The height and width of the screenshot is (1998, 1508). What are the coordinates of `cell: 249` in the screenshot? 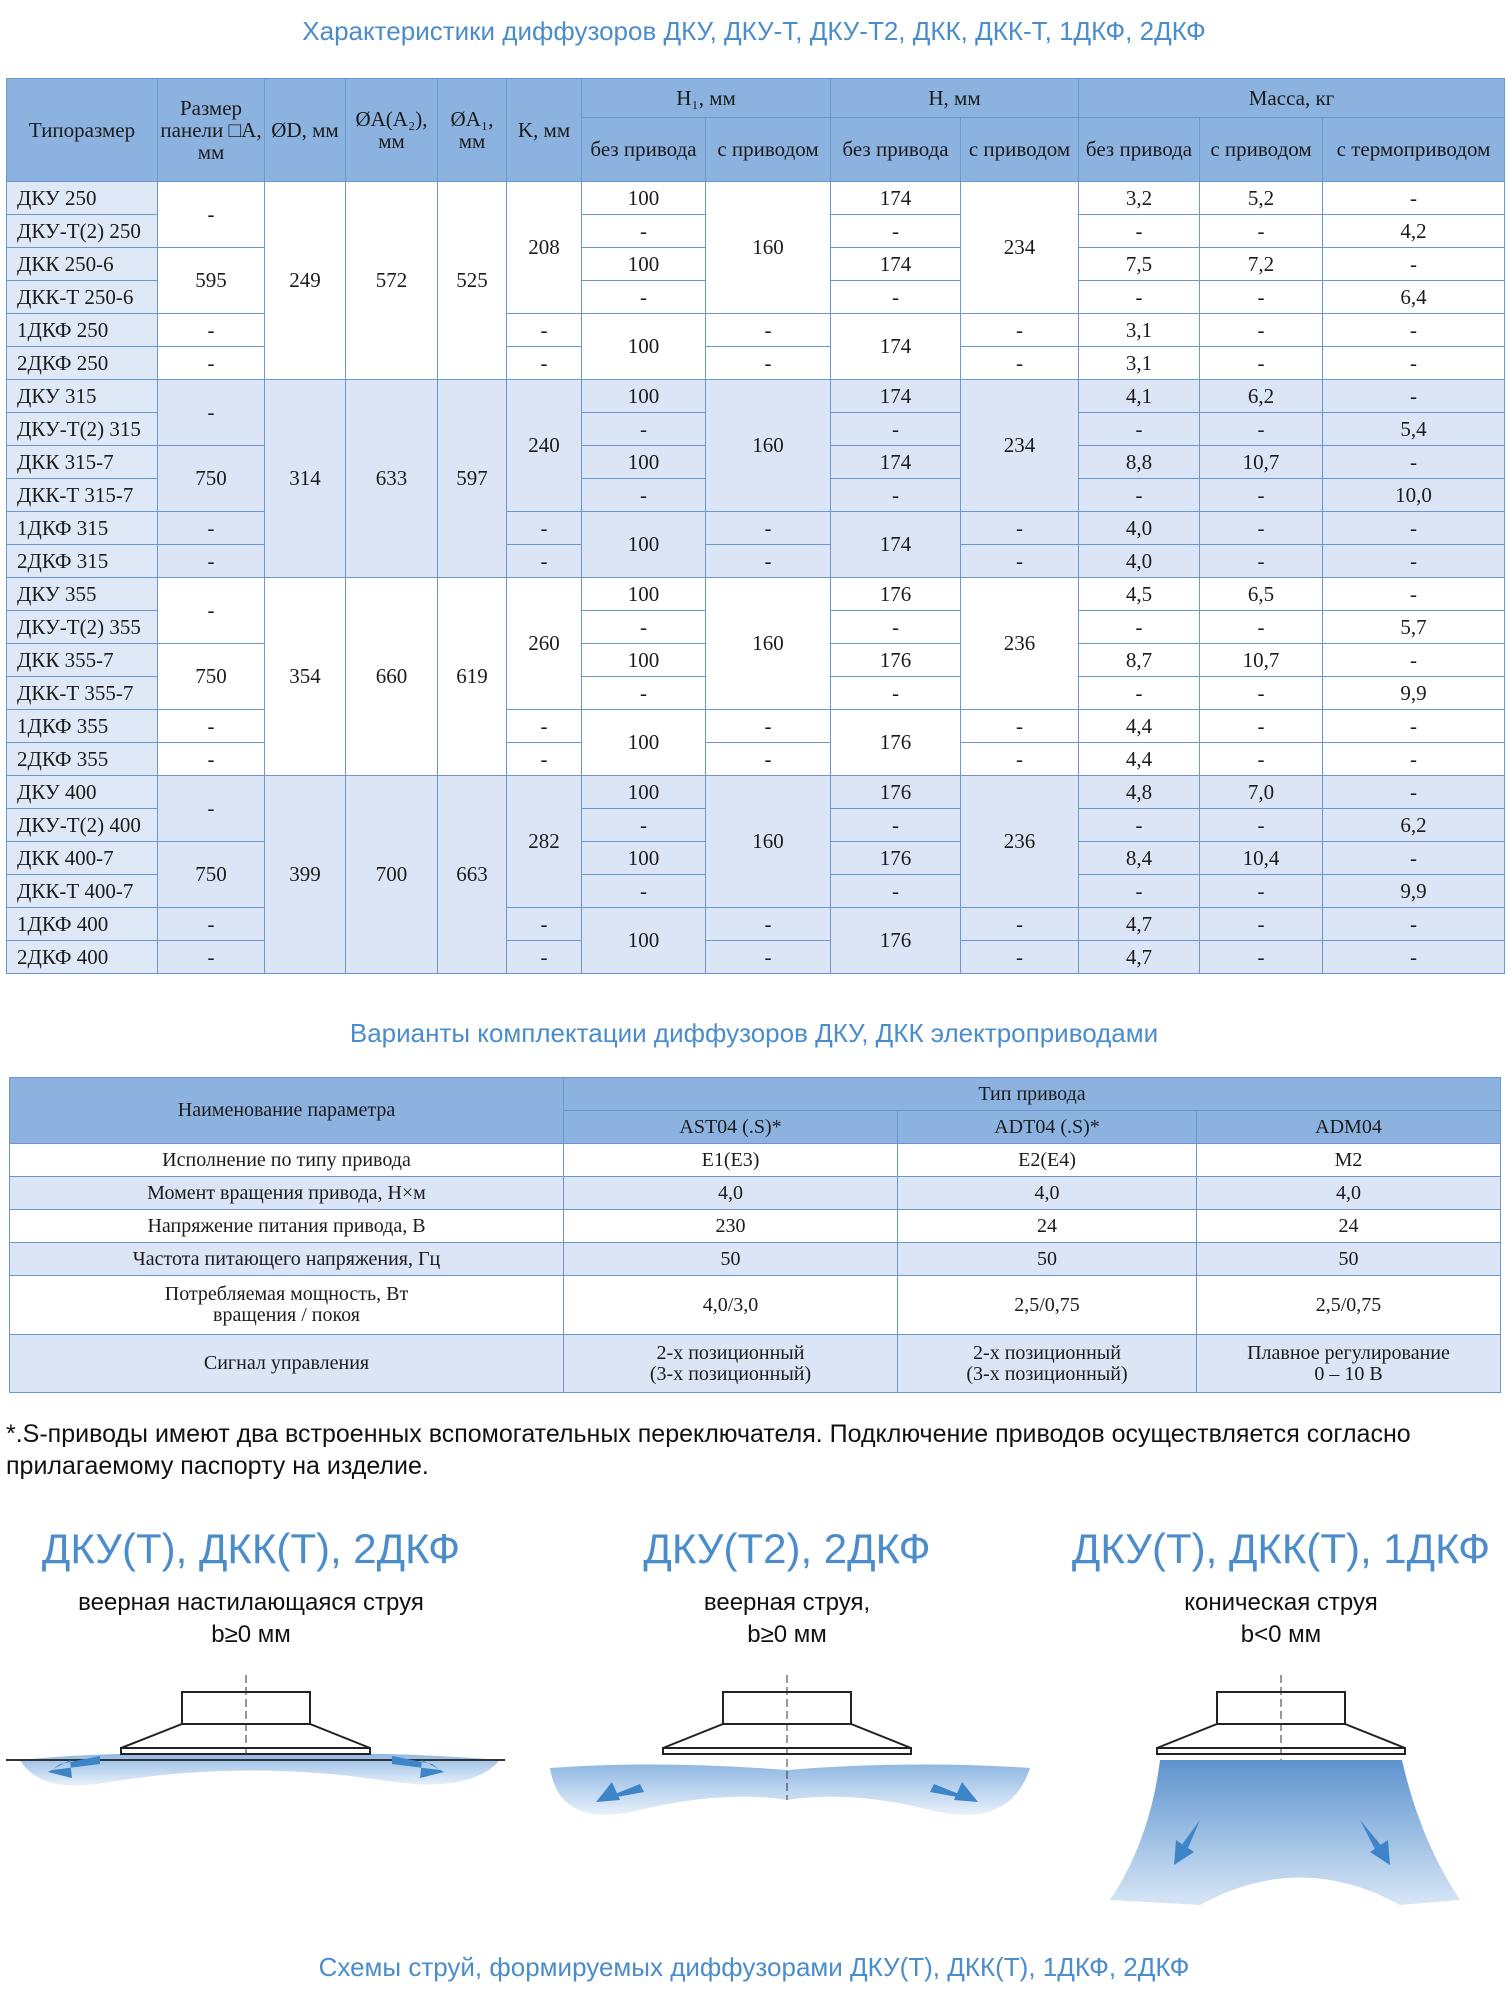 It's located at (305, 280).